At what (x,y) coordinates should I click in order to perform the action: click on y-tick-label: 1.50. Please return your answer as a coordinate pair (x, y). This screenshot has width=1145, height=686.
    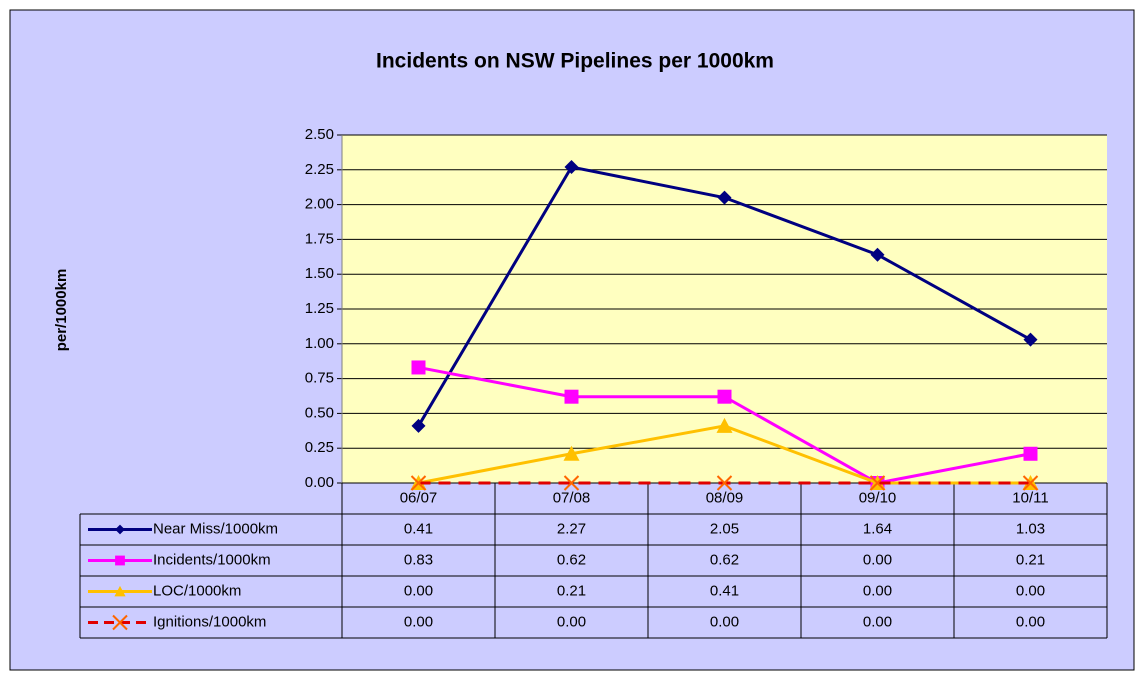
    Looking at the image, I should click on (319, 273).